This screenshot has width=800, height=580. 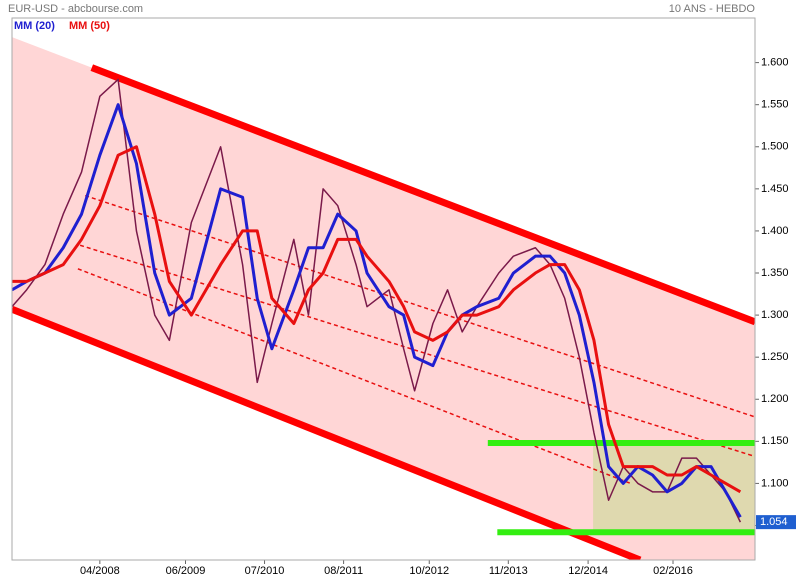 I want to click on y-tick-label: 1.250, so click(x=775, y=357).